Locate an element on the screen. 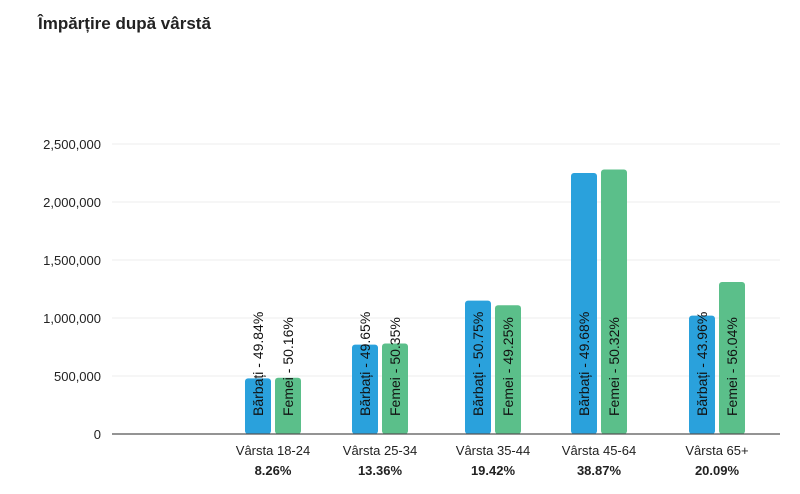 This screenshot has width=800, height=494. bar-data-label: Bărbați - 49.65% is located at coordinates (365, 364).